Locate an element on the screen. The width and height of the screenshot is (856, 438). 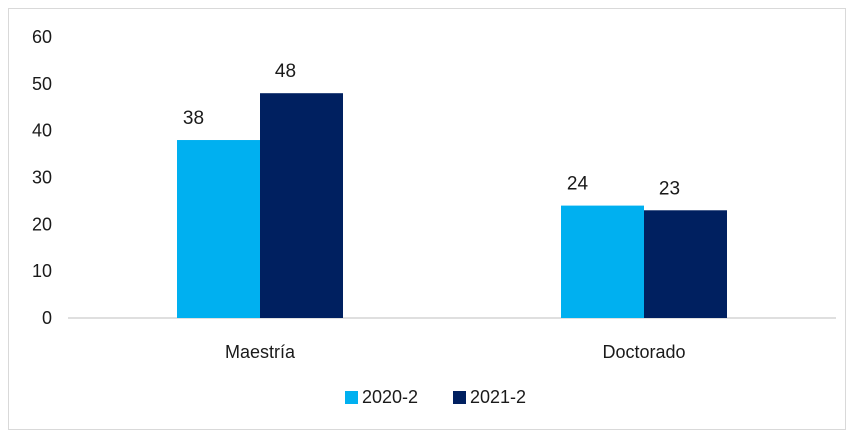
bar-2021-2-Maestría is located at coordinates (301, 205).